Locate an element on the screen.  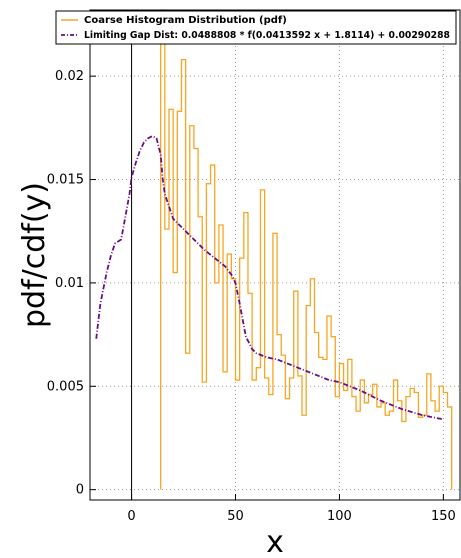
y-tick-label: 0.02 is located at coordinates (69, 76).